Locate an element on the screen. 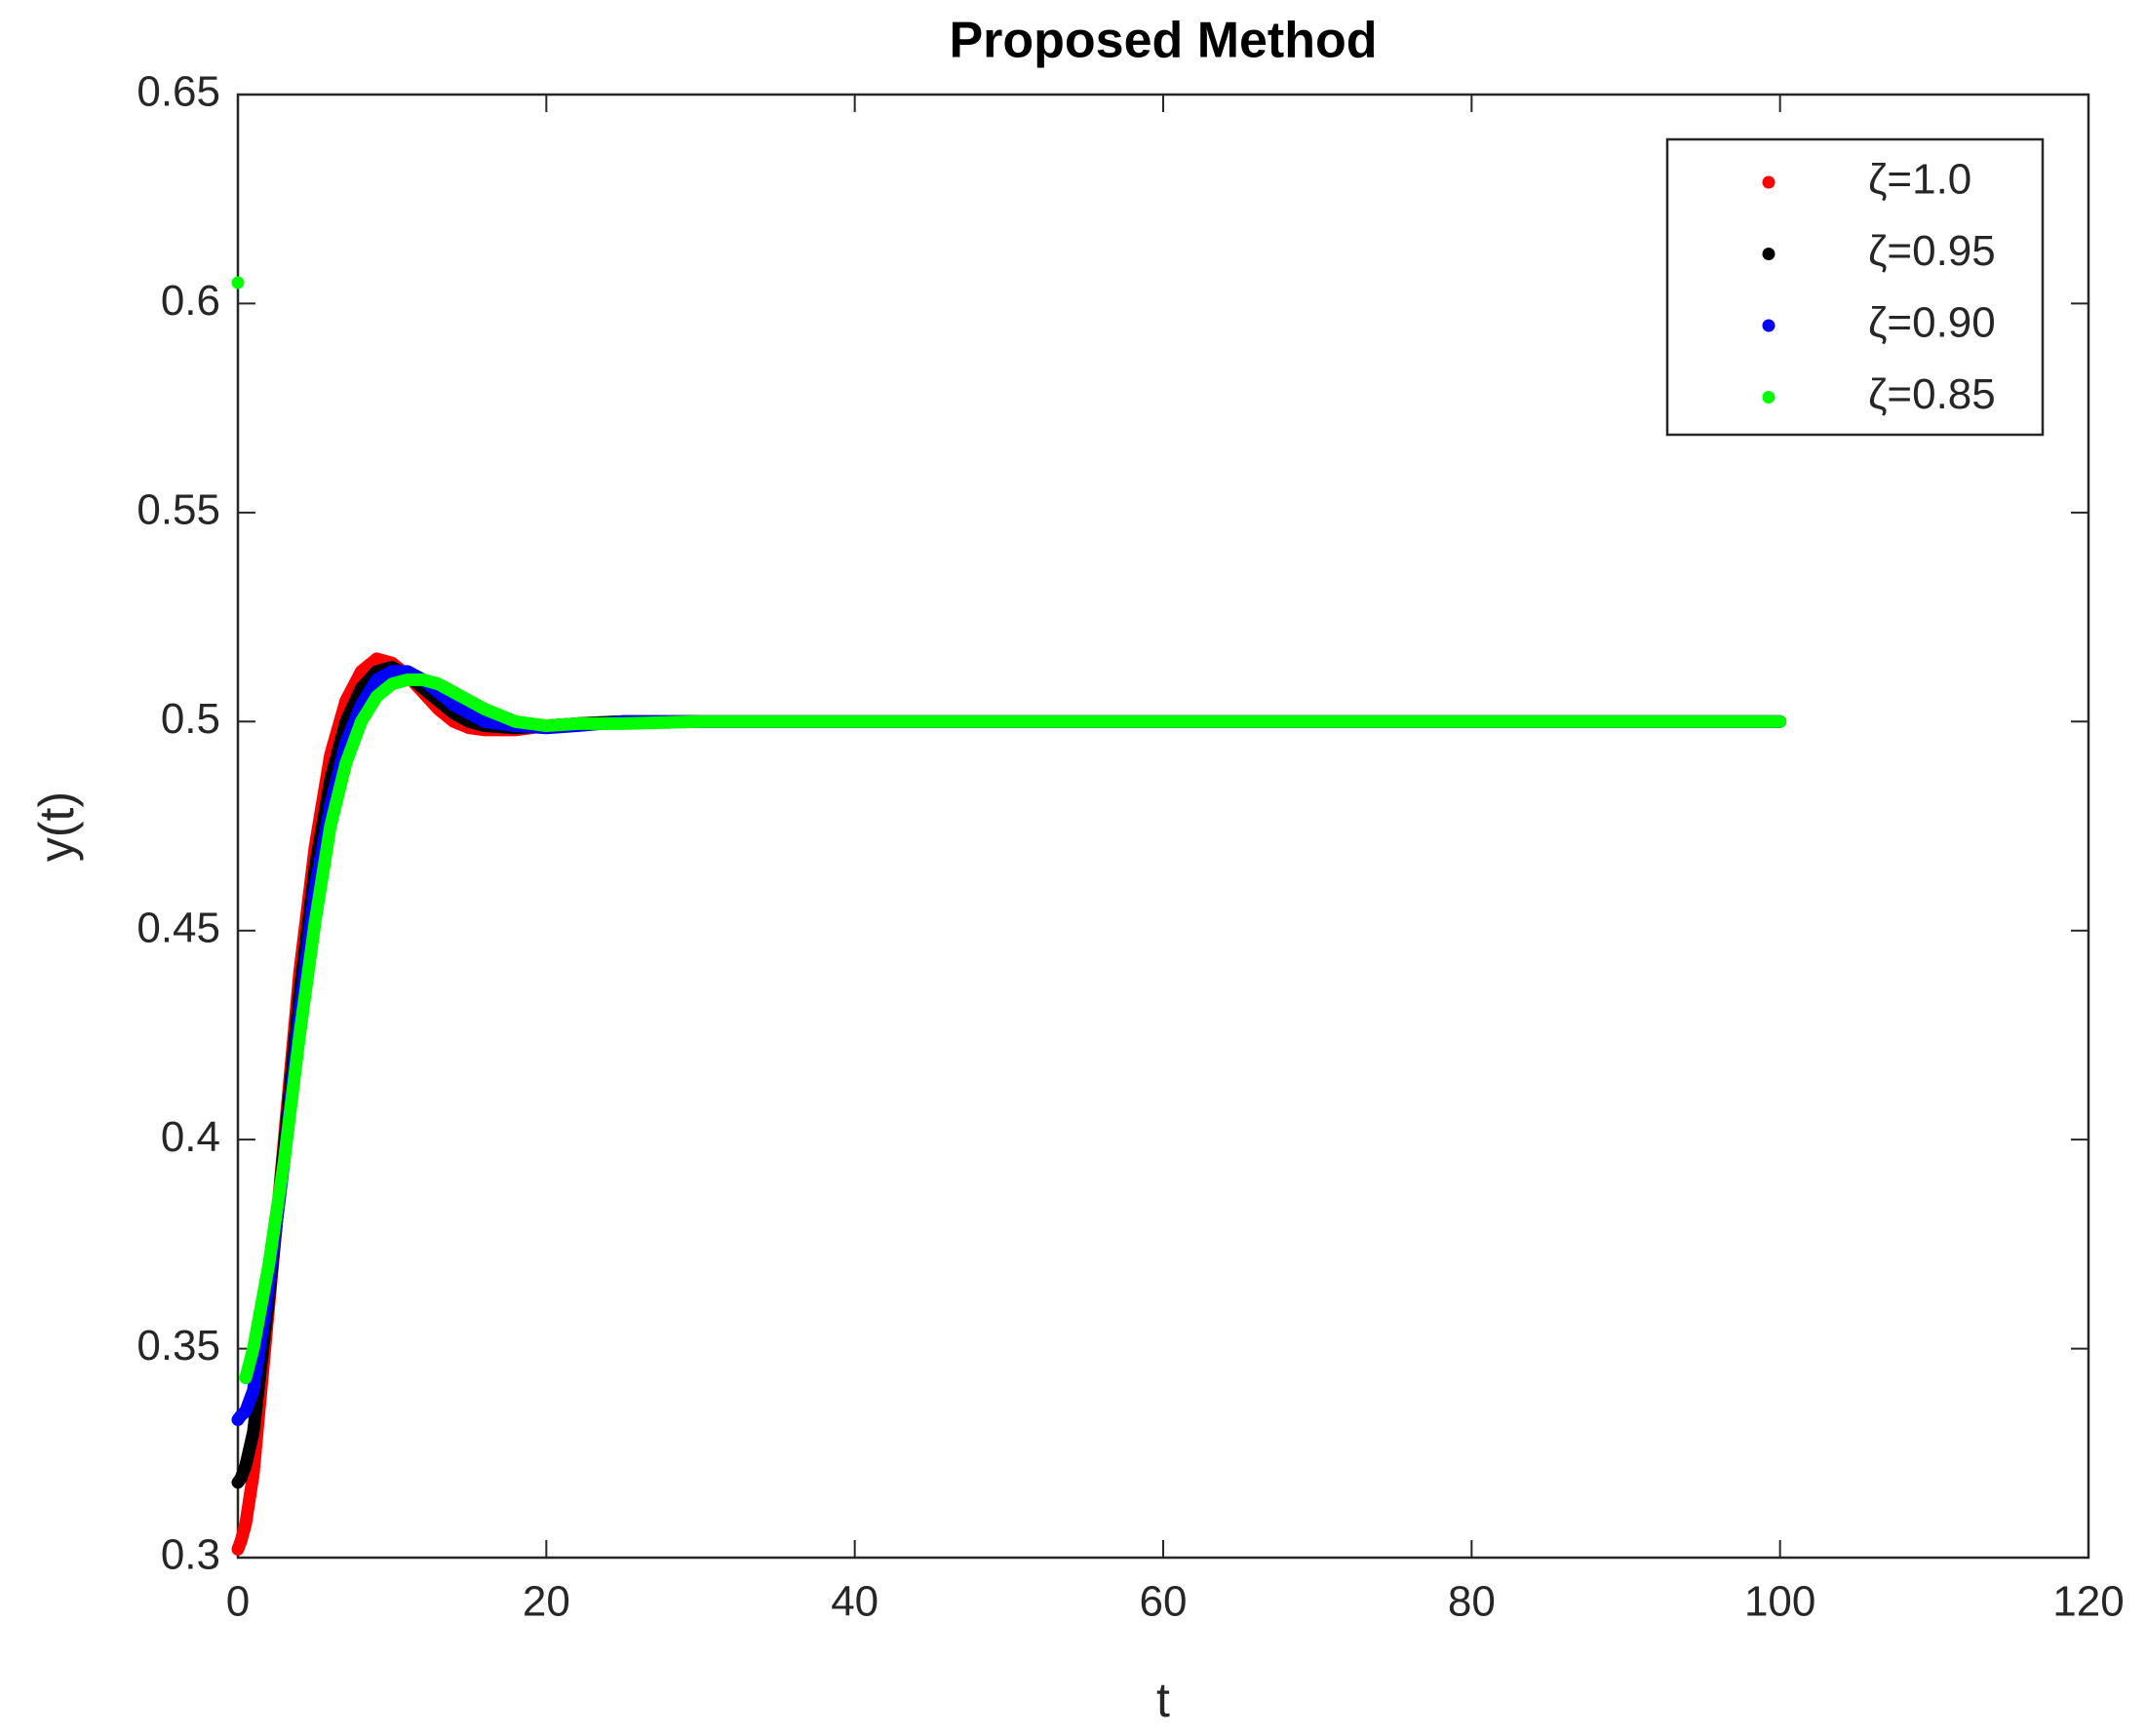 This screenshot has height=1736, width=2146. legend is located at coordinates (1855, 287).